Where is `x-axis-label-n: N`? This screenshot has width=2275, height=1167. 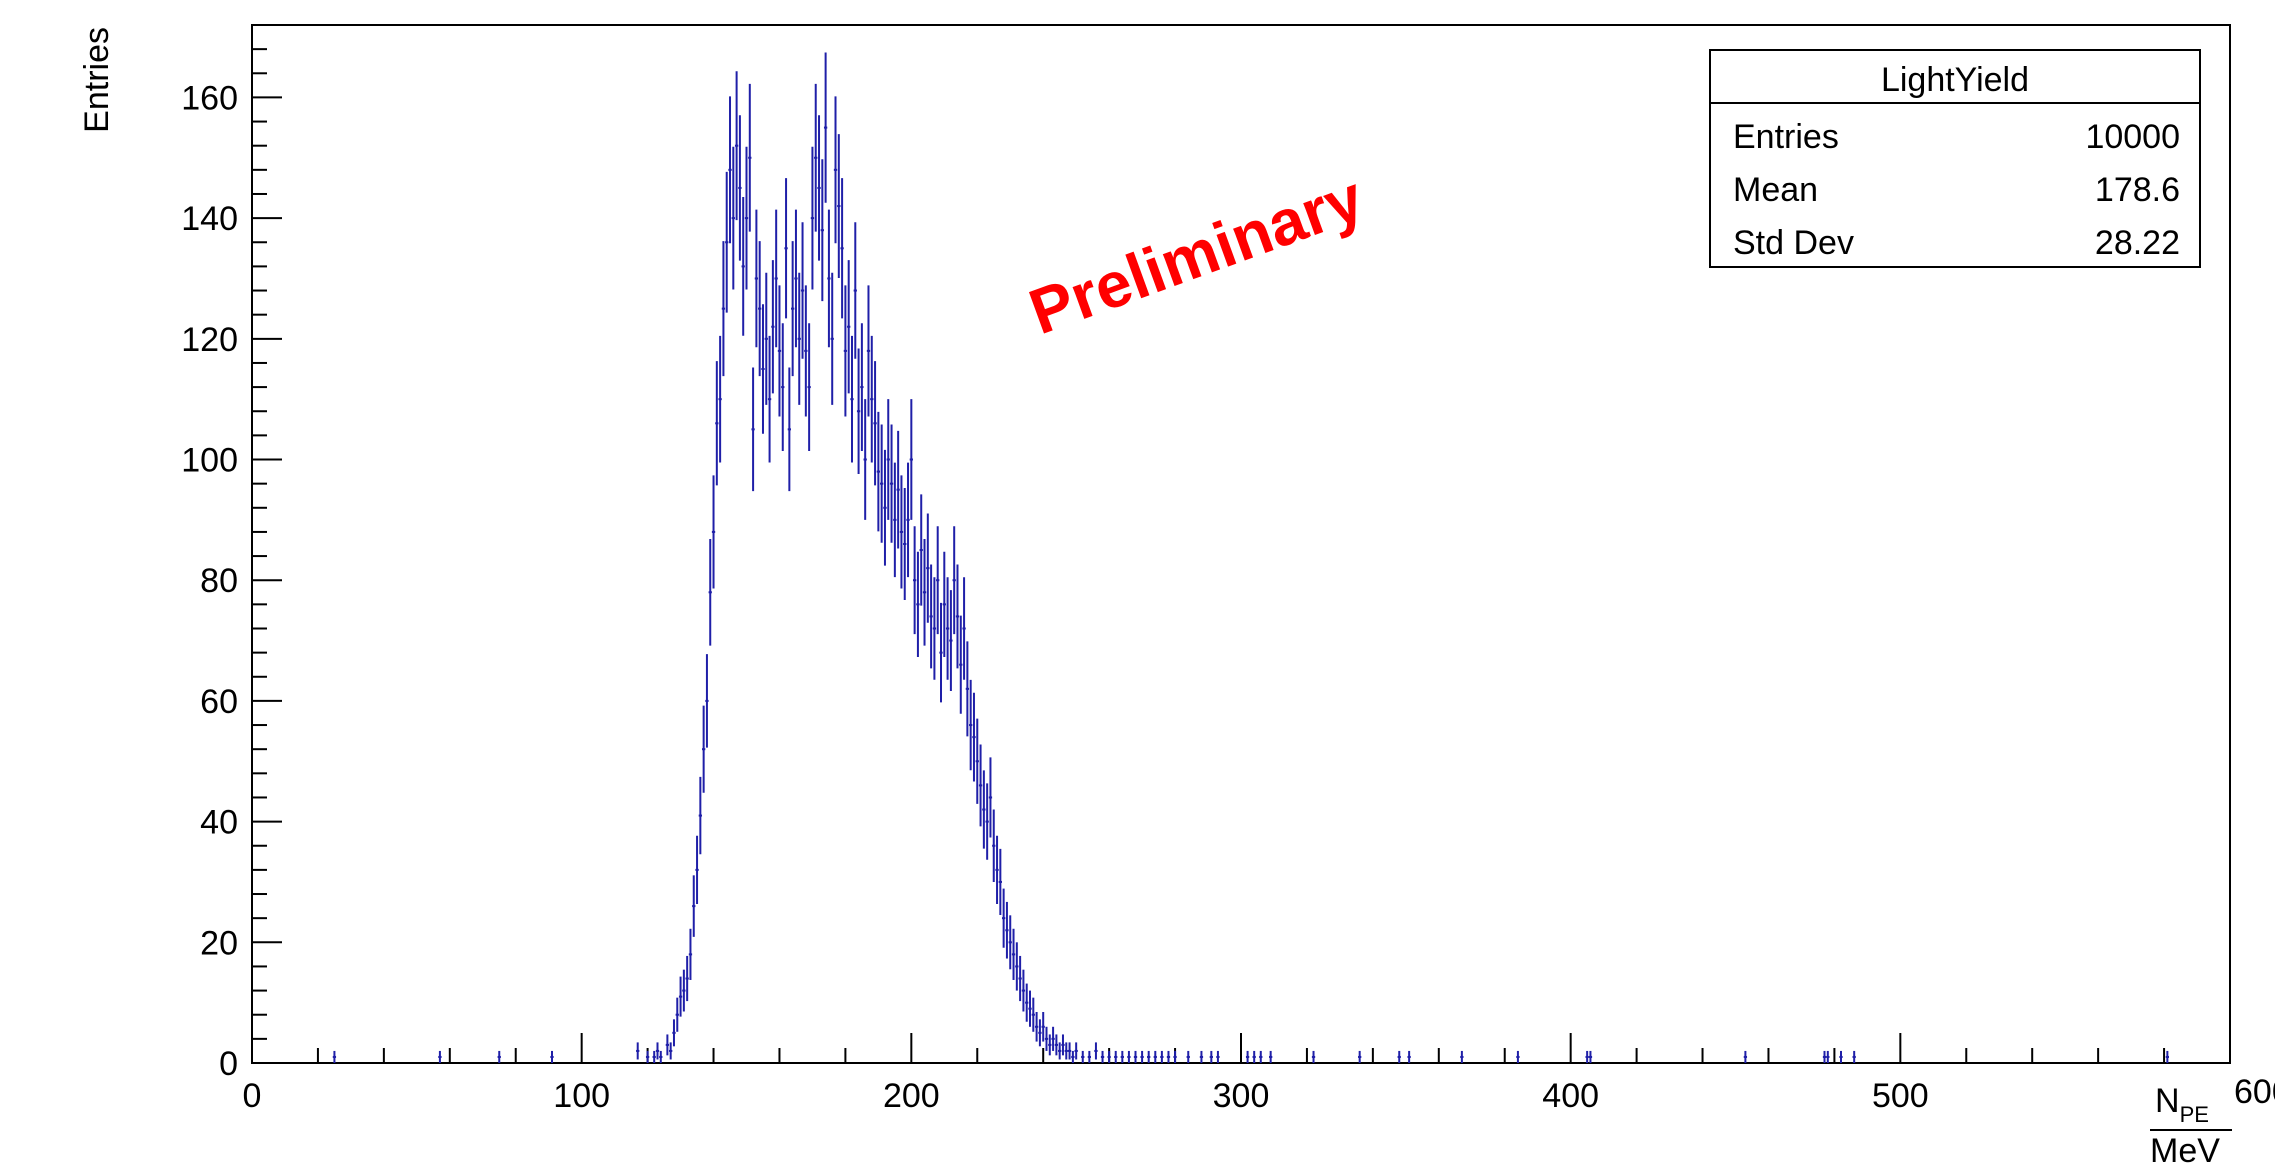
x-axis-label-n: N is located at coordinates (2167, 1101).